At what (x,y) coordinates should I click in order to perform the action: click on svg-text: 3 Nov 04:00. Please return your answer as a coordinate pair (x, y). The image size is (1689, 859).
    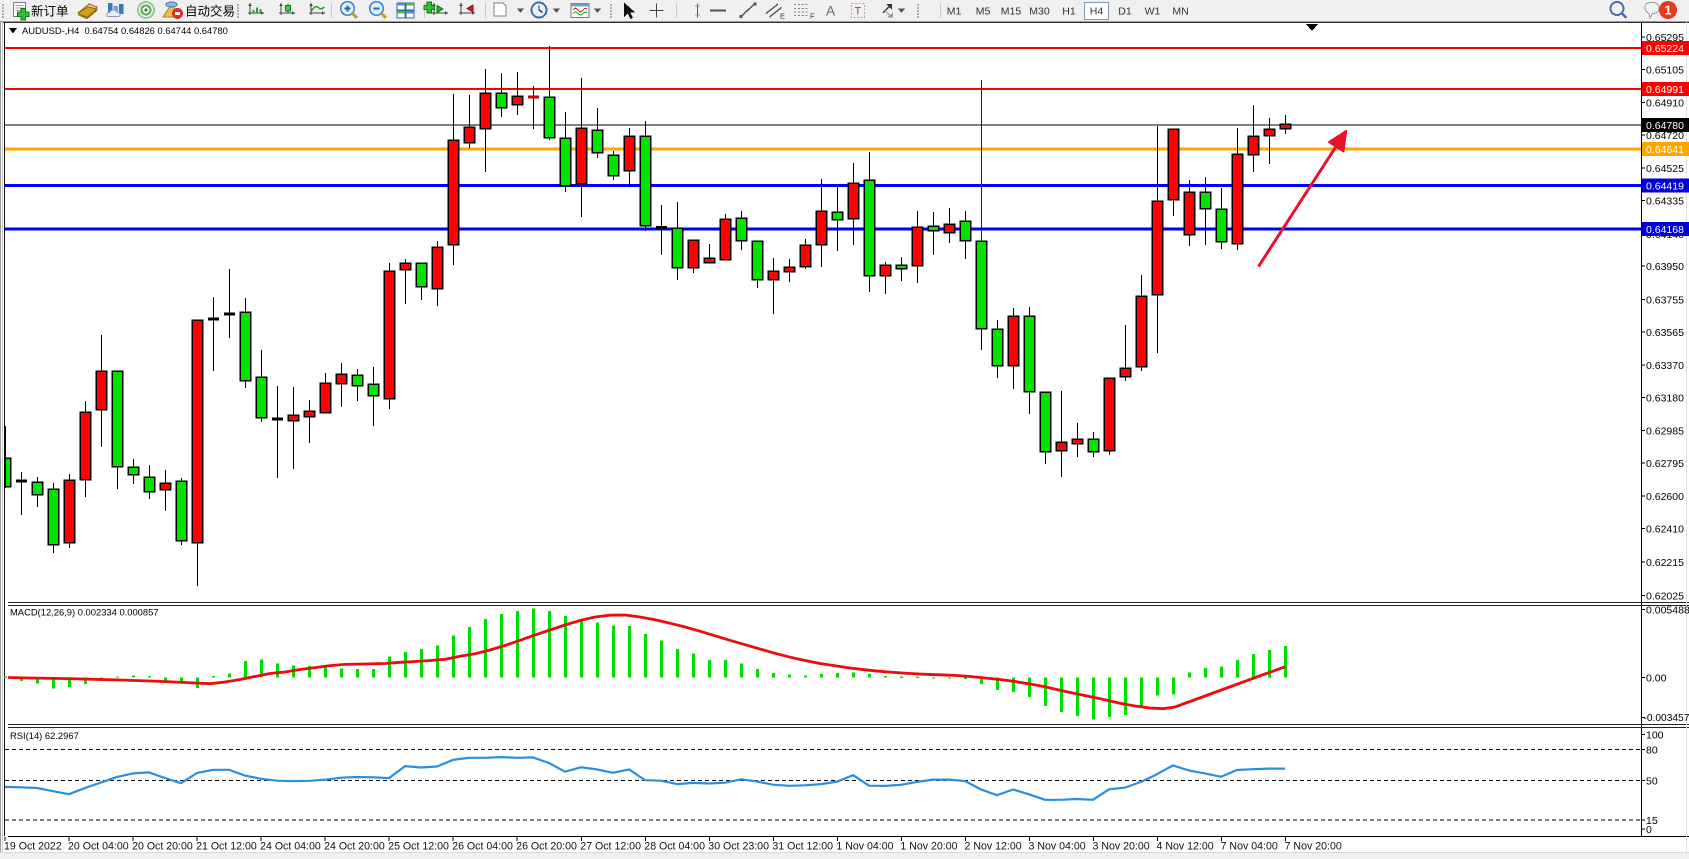
    Looking at the image, I should click on (1057, 847).